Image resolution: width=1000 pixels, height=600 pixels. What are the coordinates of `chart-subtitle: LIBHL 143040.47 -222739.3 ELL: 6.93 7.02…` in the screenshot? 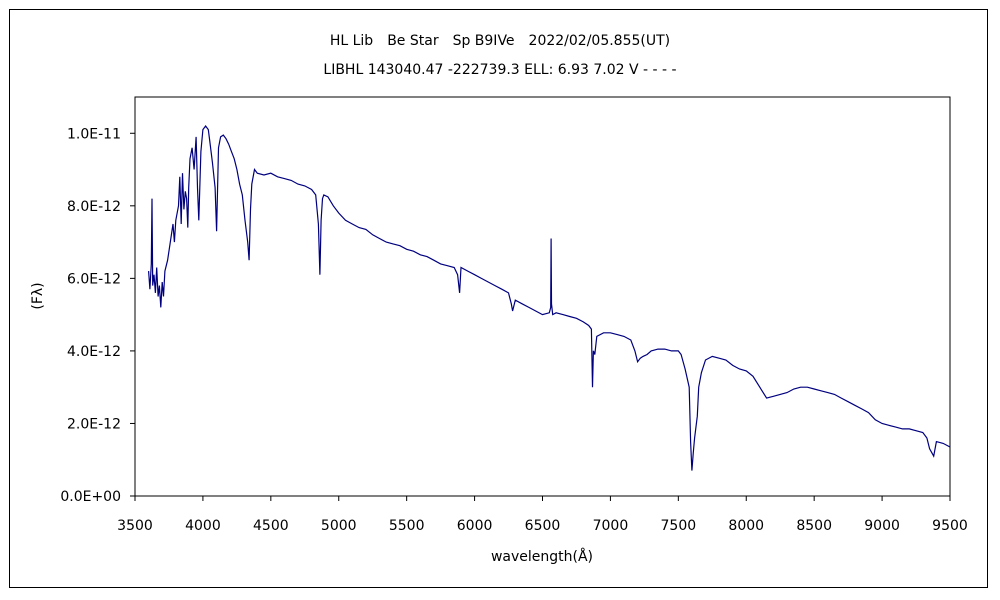 It's located at (500, 70).